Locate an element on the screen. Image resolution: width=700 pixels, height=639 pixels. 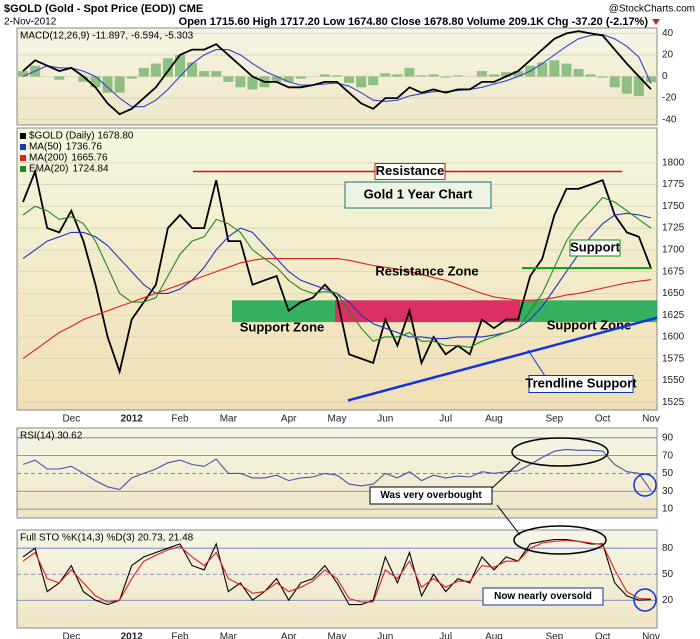
resistance-label-box is located at coordinates (410, 172).